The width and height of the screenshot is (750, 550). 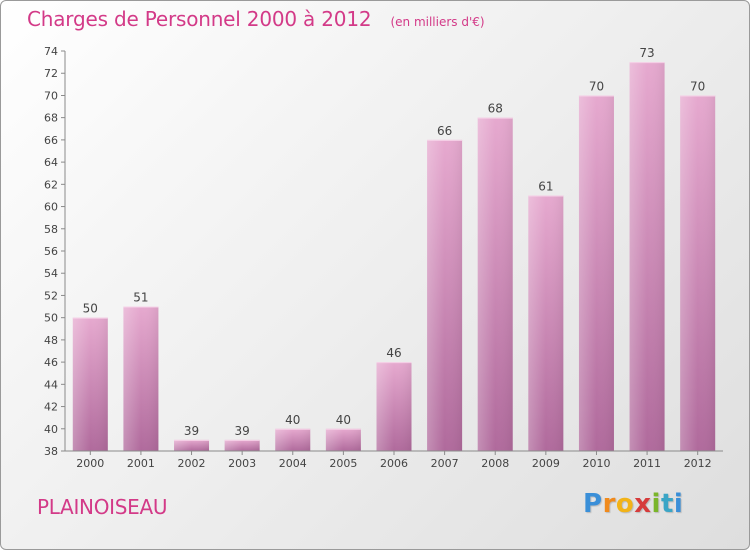 I want to click on y-tick-label: 44, so click(x=51, y=384).